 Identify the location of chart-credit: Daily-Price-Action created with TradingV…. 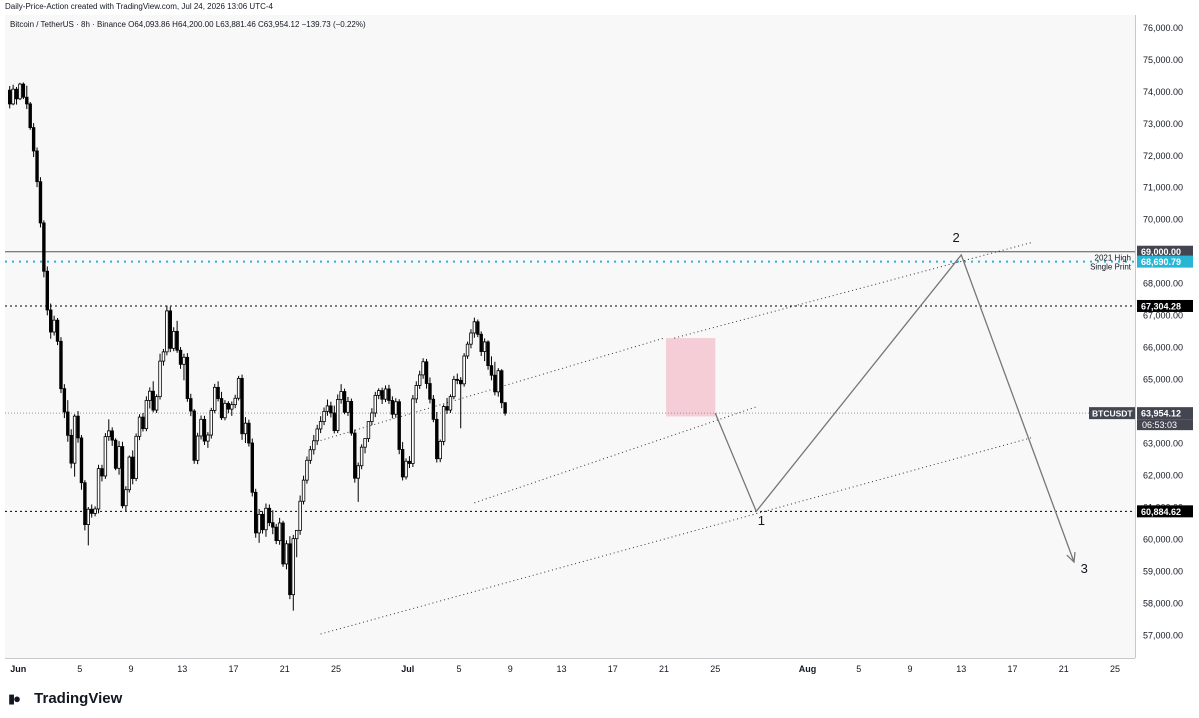
(139, 6).